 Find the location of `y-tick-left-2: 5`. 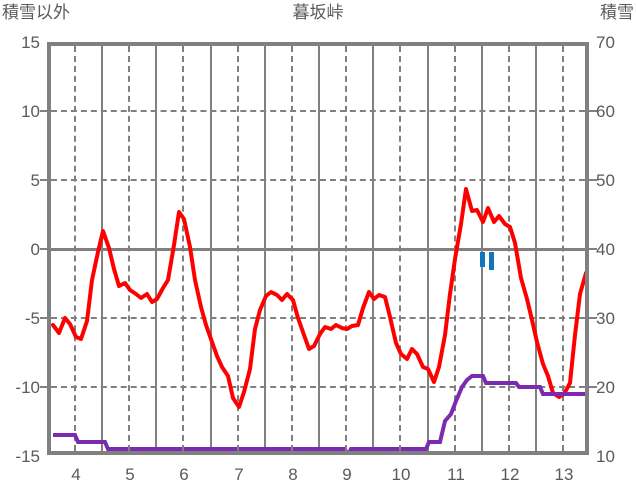

y-tick-left-2: 5 is located at coordinates (35, 180).